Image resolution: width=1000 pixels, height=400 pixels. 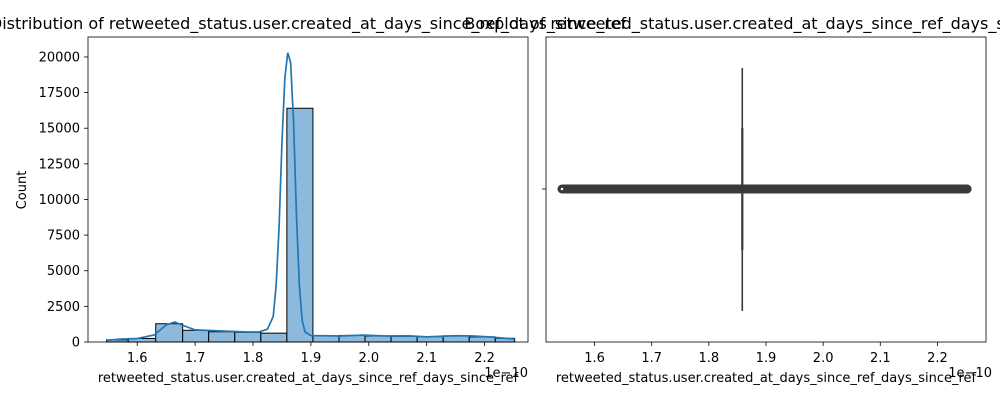 I want to click on y-tick-label: 0, so click(x=76, y=343).